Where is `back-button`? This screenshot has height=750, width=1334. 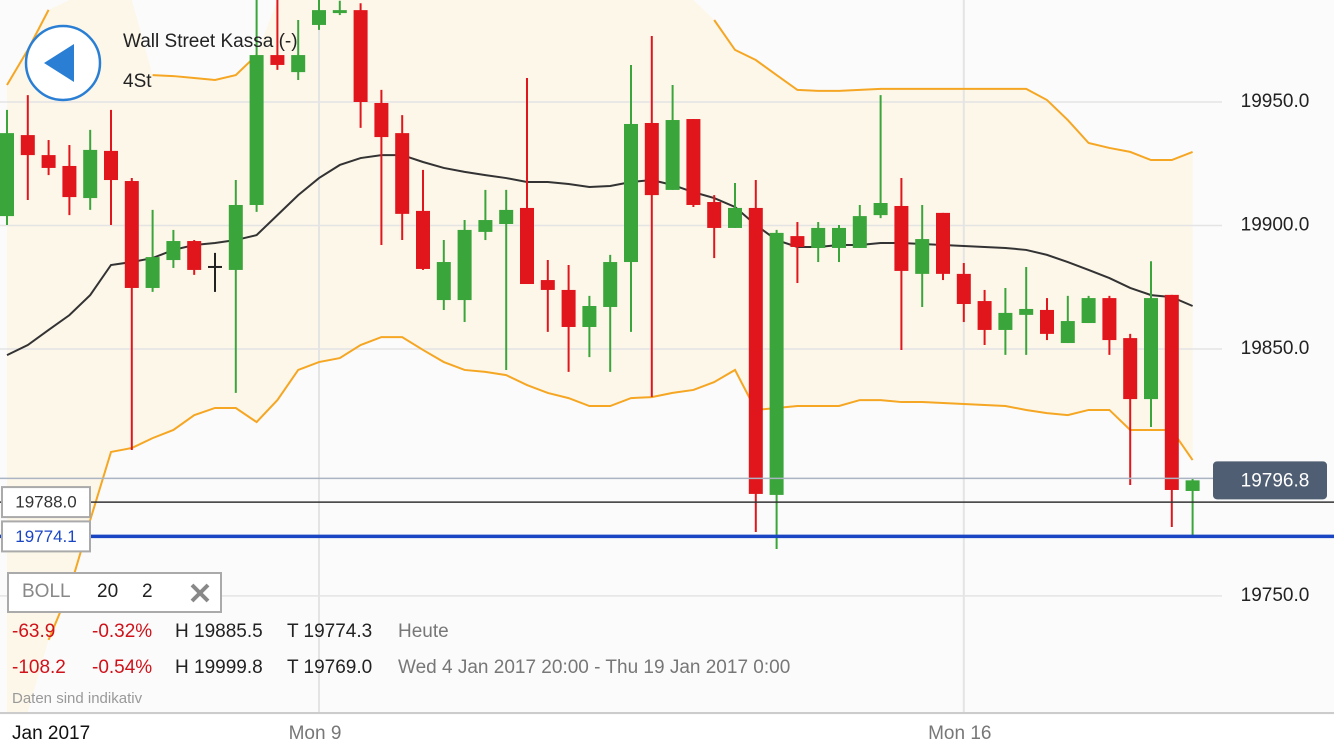 back-button is located at coordinates (63, 63).